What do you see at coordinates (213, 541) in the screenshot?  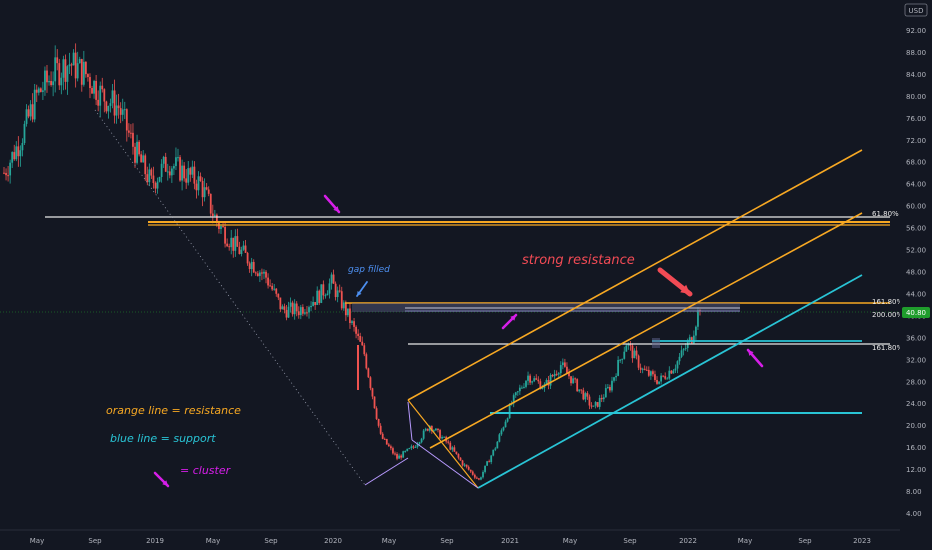 I see `time-tick-label: May` at bounding box center [213, 541].